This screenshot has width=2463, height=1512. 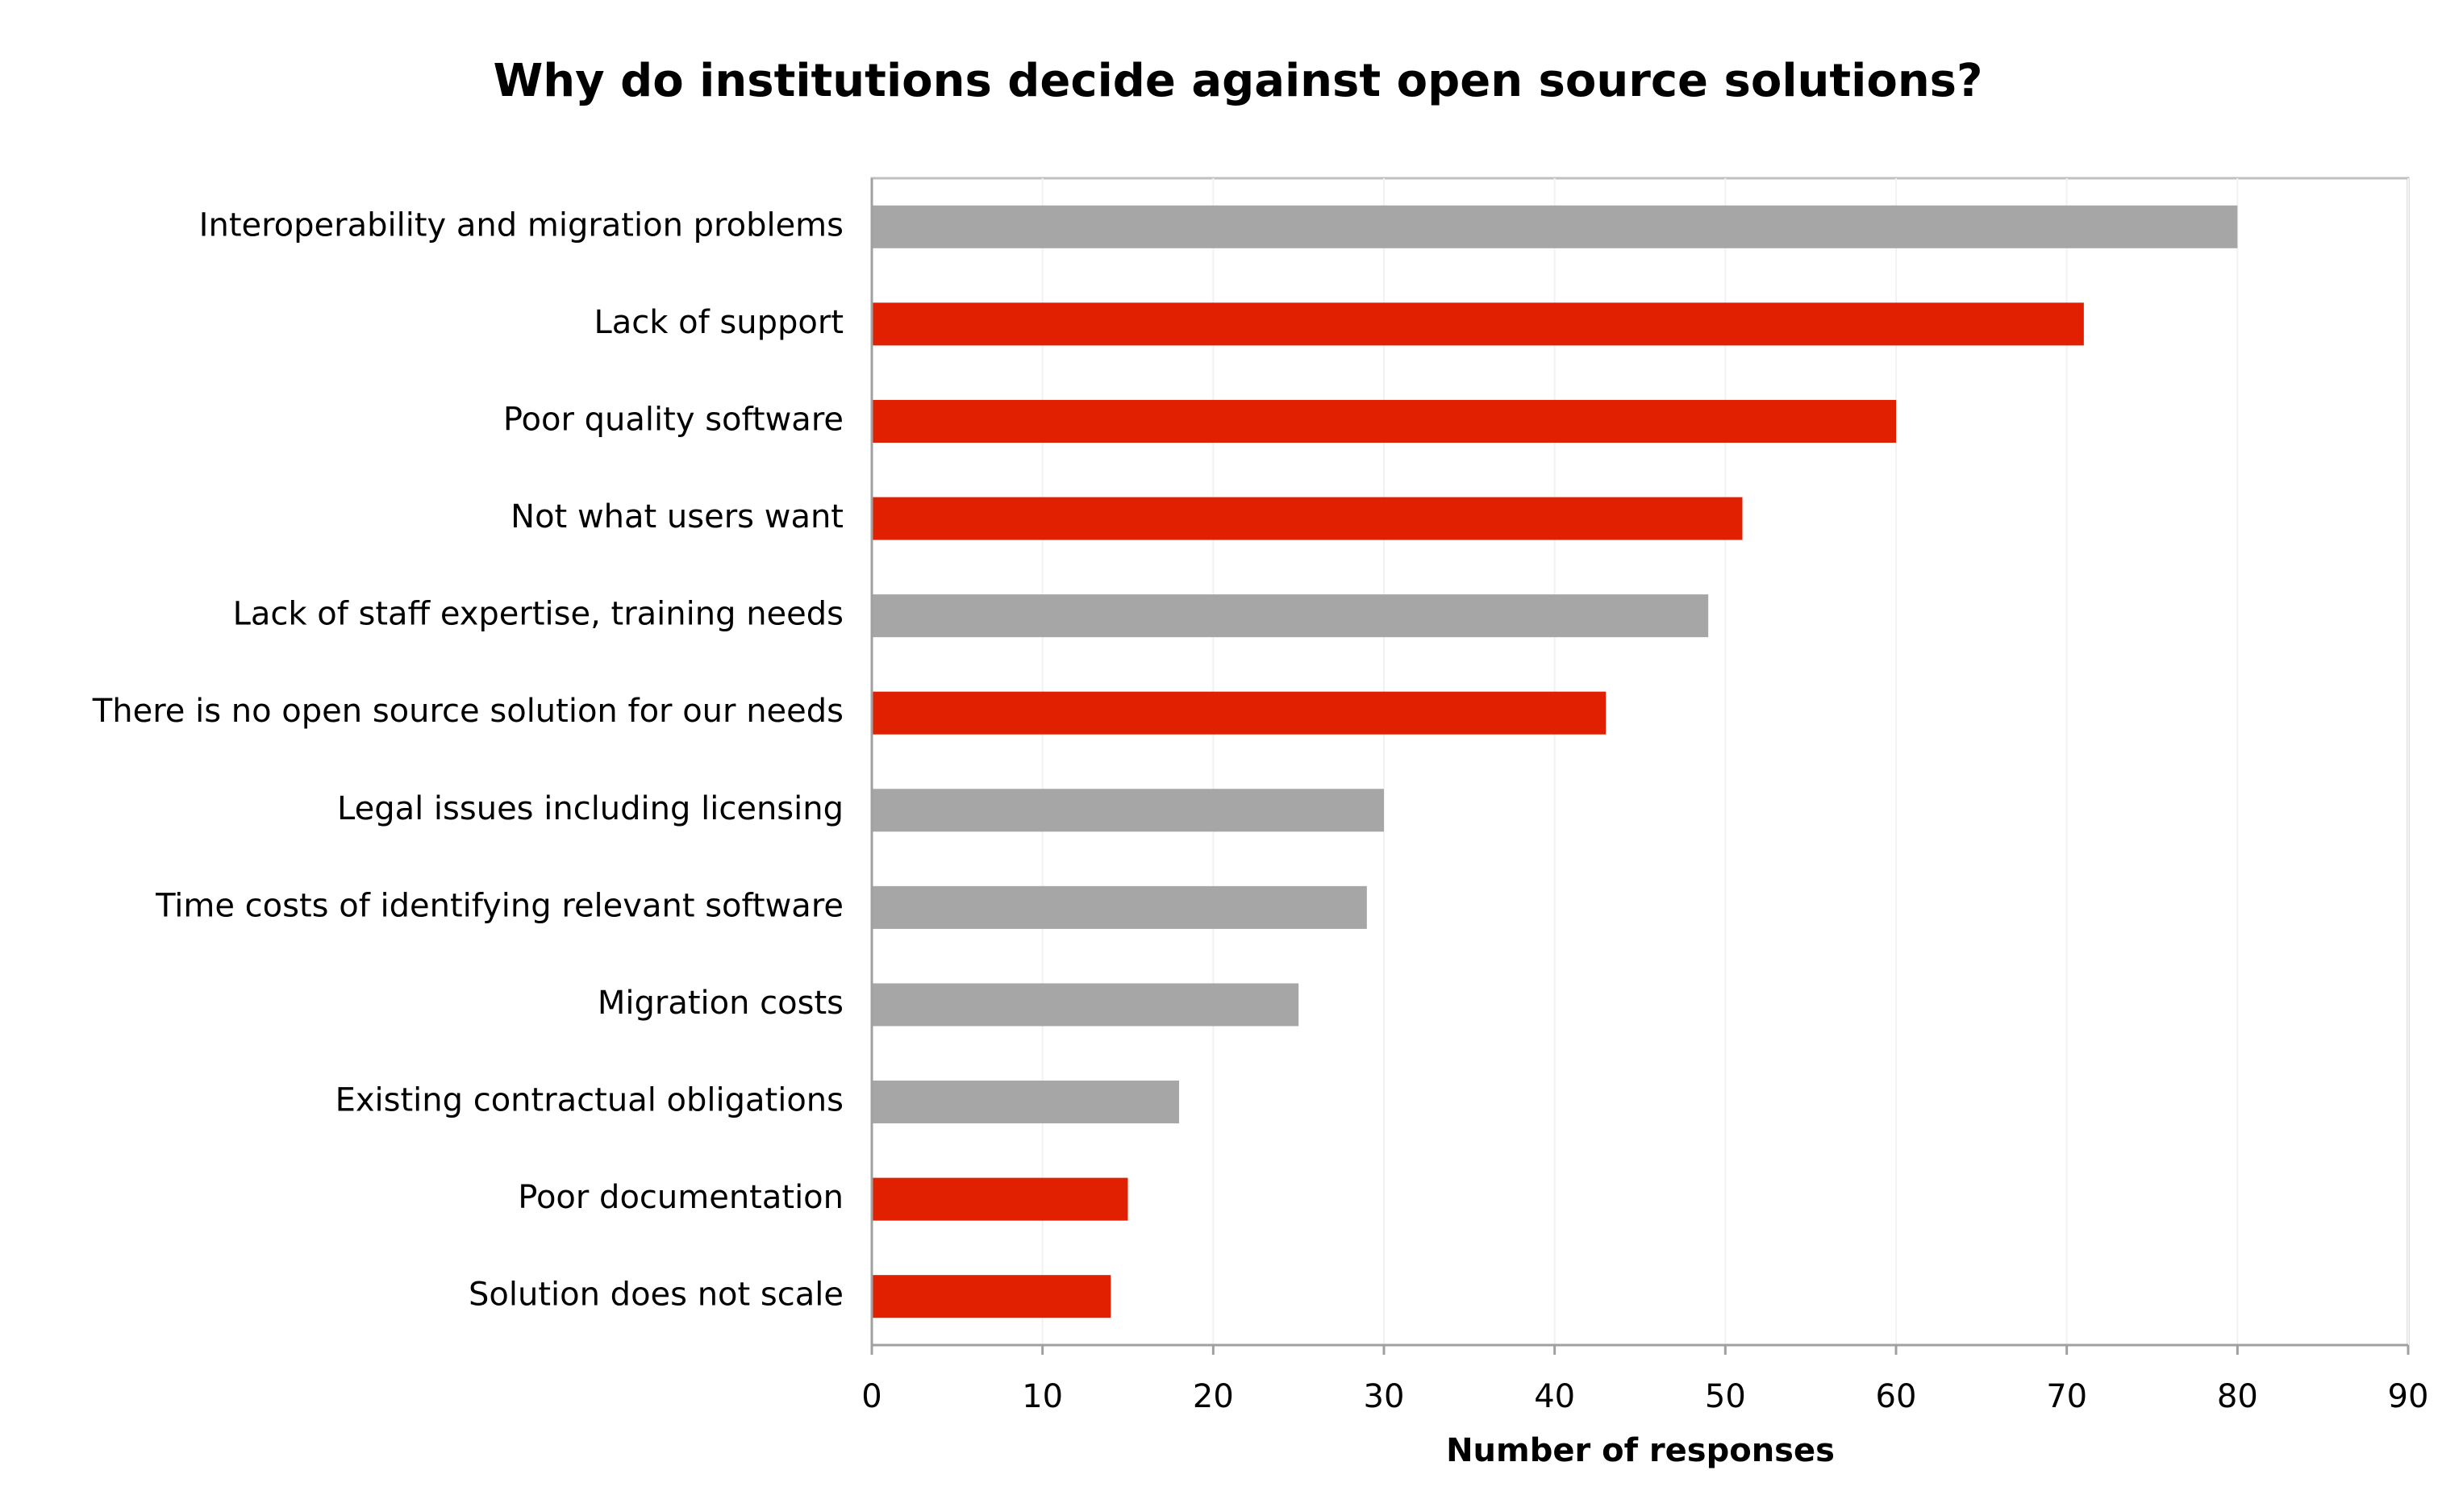 I want to click on y-tick-label: Solution does not scale, so click(x=656, y=1295).